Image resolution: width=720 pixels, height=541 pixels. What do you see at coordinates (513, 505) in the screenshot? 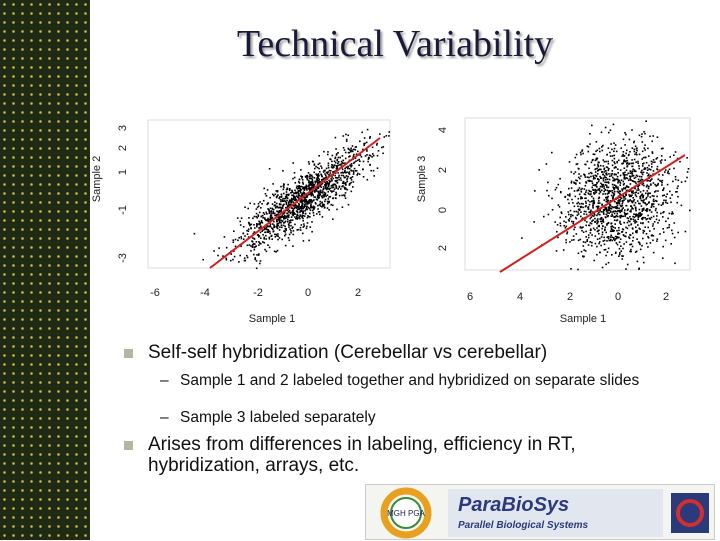
I see `logo-name: ParaBioSys` at bounding box center [513, 505].